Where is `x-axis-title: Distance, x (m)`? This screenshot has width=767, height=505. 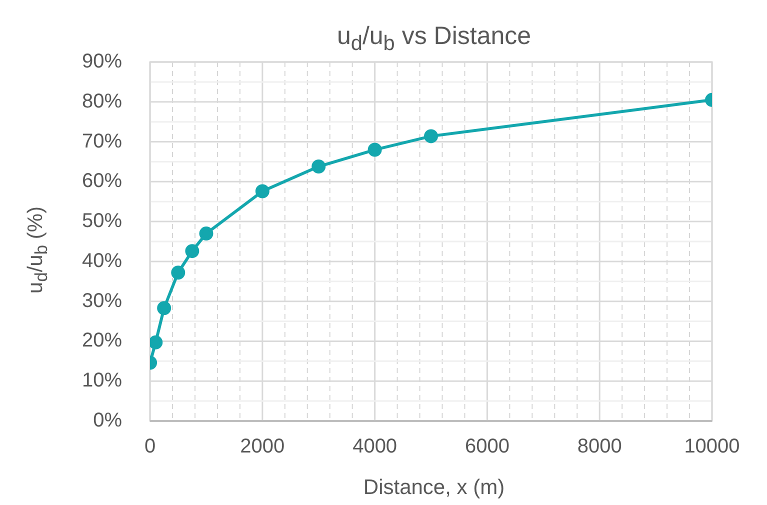
x-axis-title: Distance, x (m) is located at coordinates (434, 488).